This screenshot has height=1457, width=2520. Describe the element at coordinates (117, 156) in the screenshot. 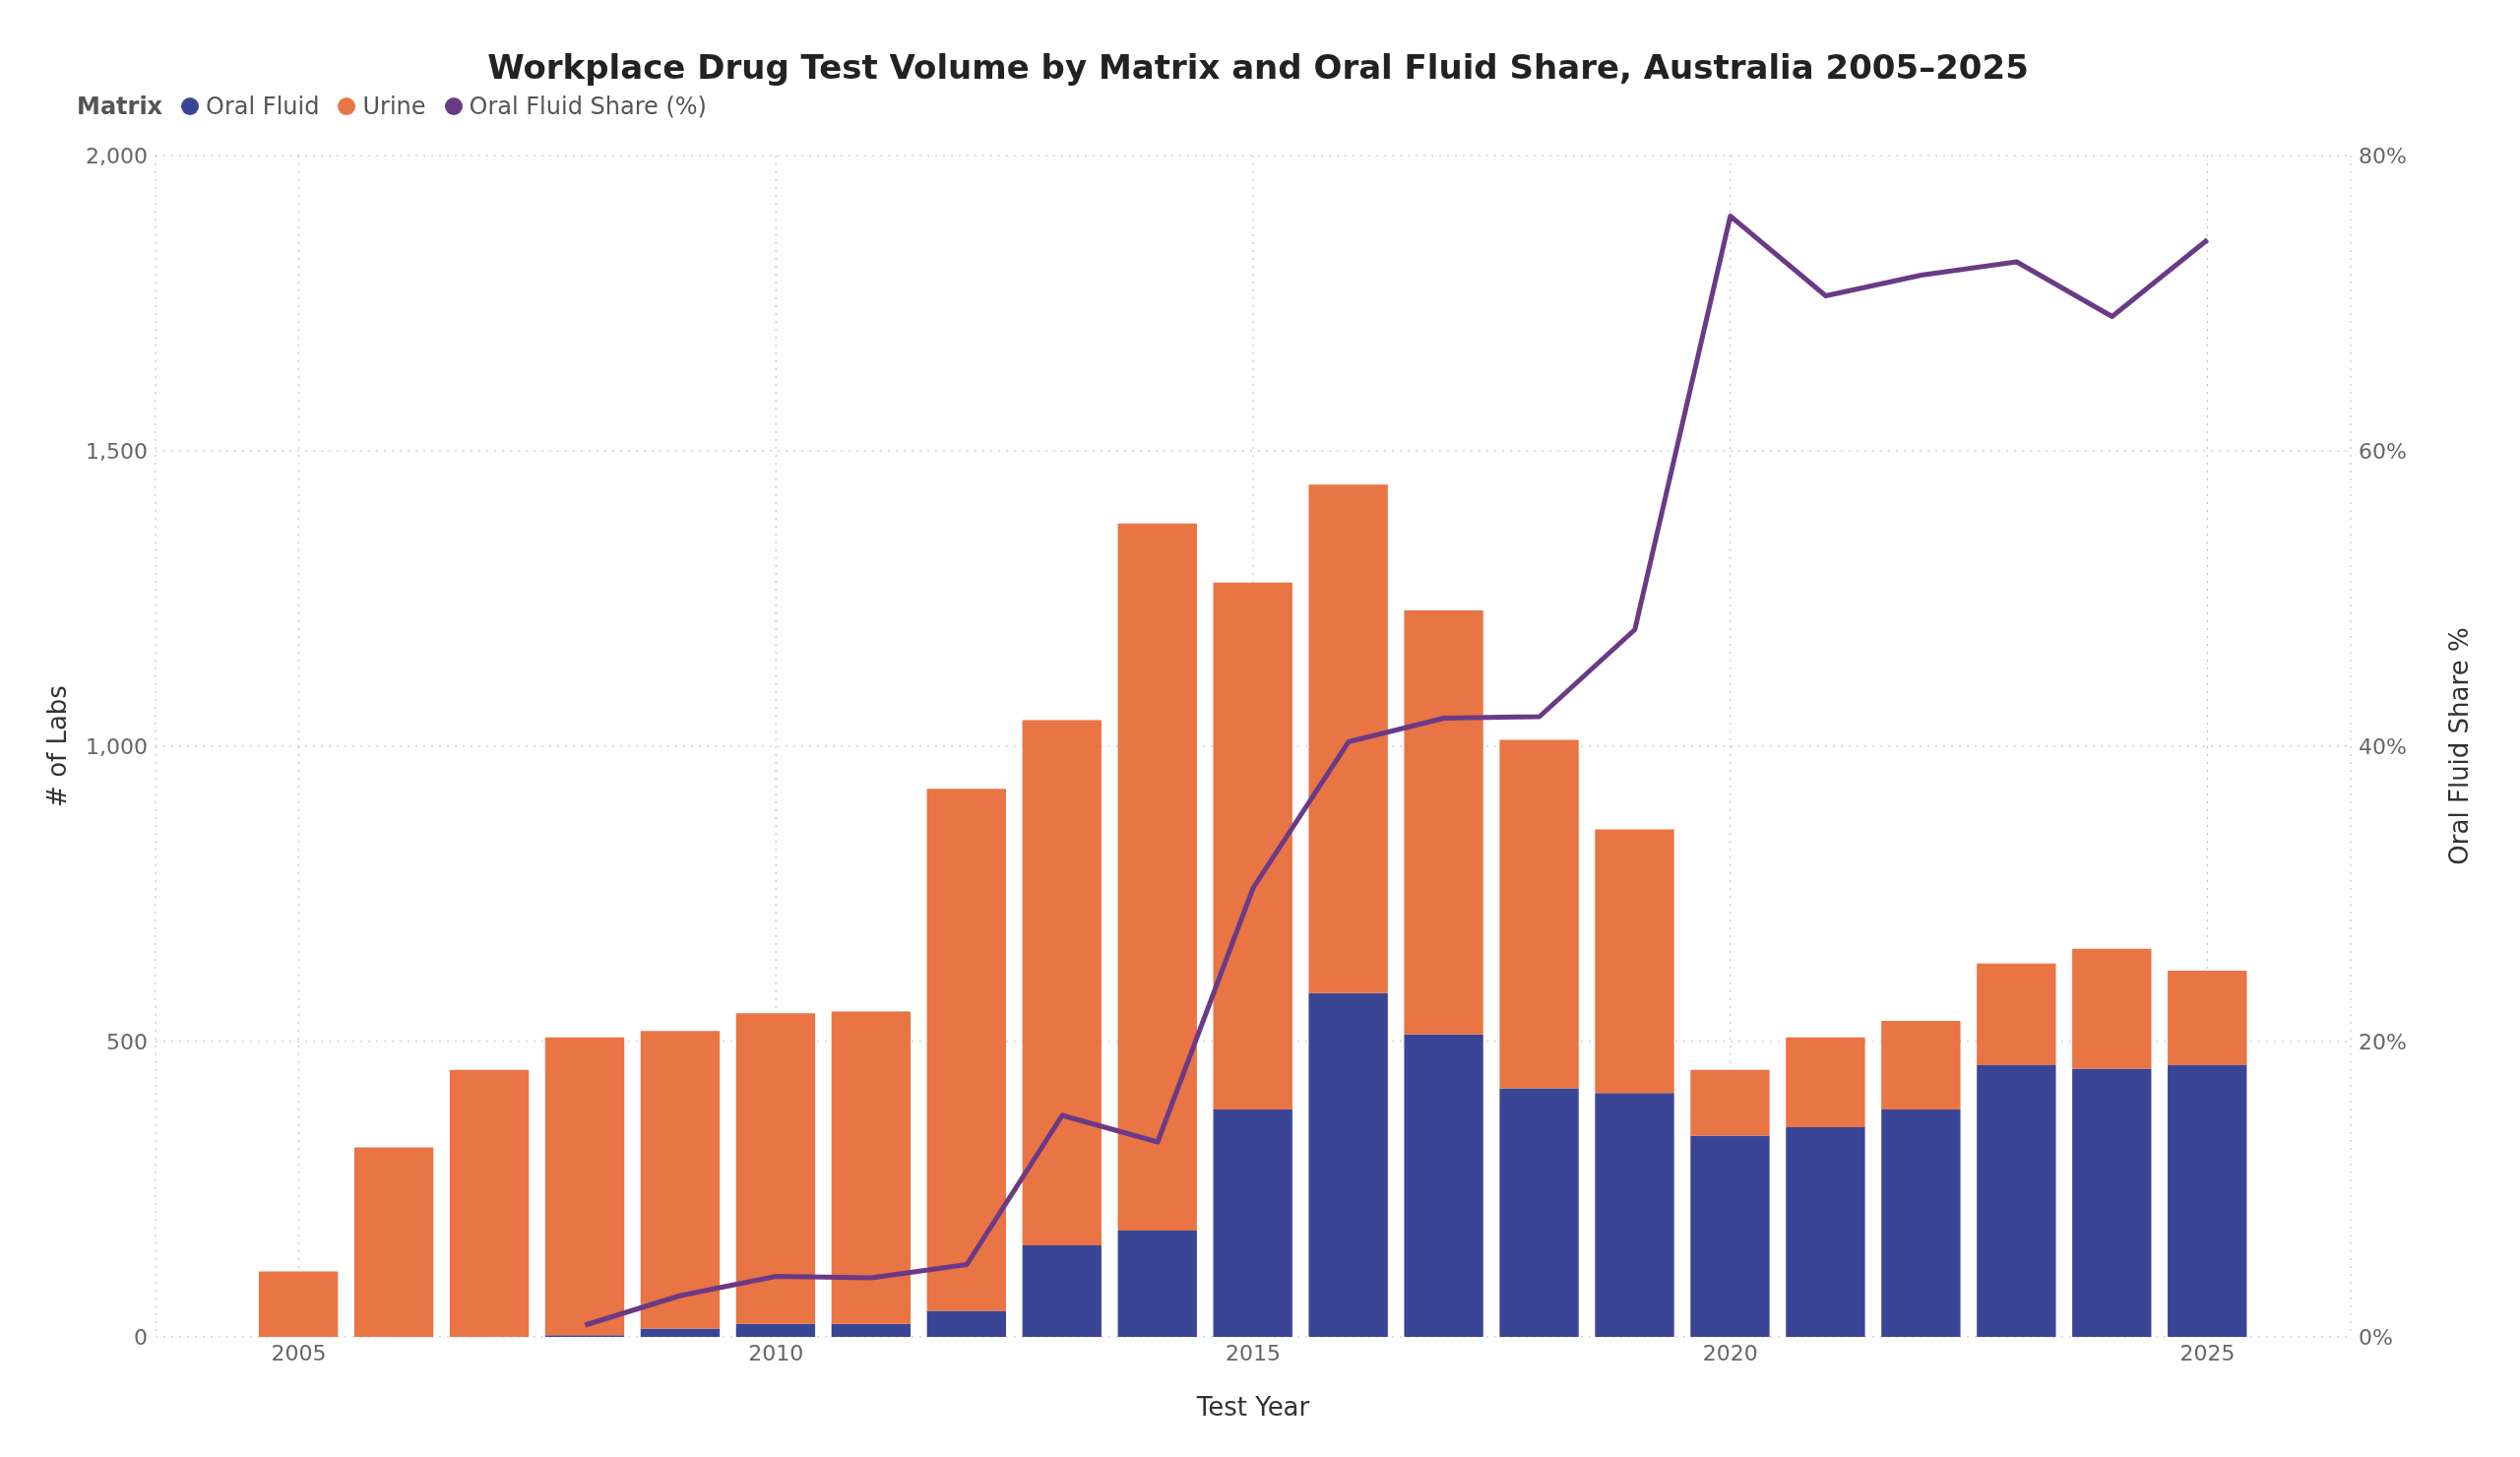

I see `y-tick-label: 2,000` at that location.